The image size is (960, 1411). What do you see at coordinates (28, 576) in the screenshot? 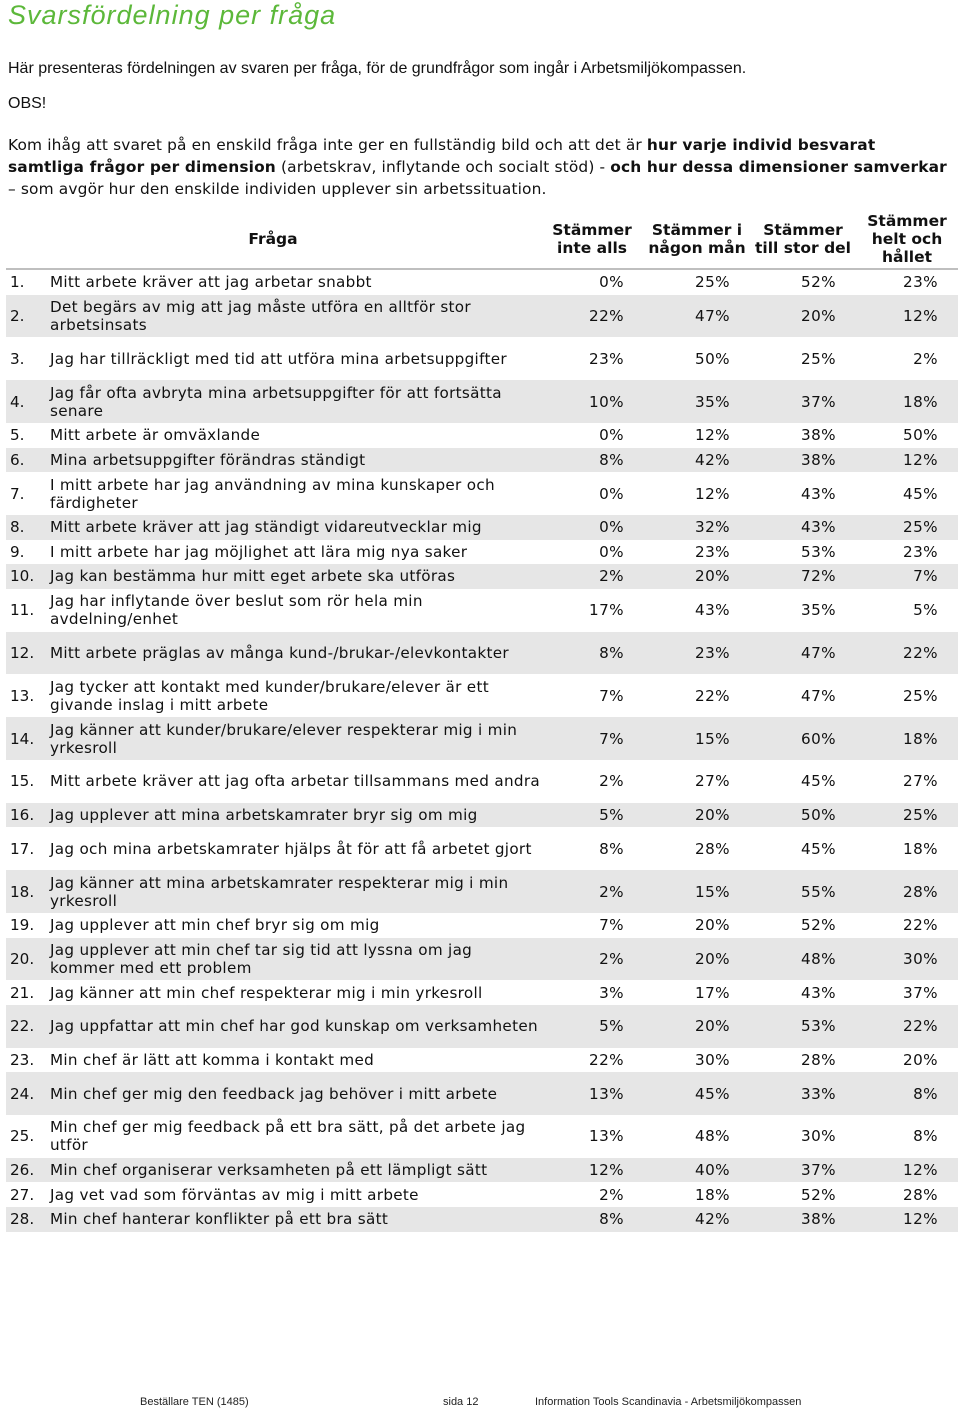
I see `question-number: 10.` at bounding box center [28, 576].